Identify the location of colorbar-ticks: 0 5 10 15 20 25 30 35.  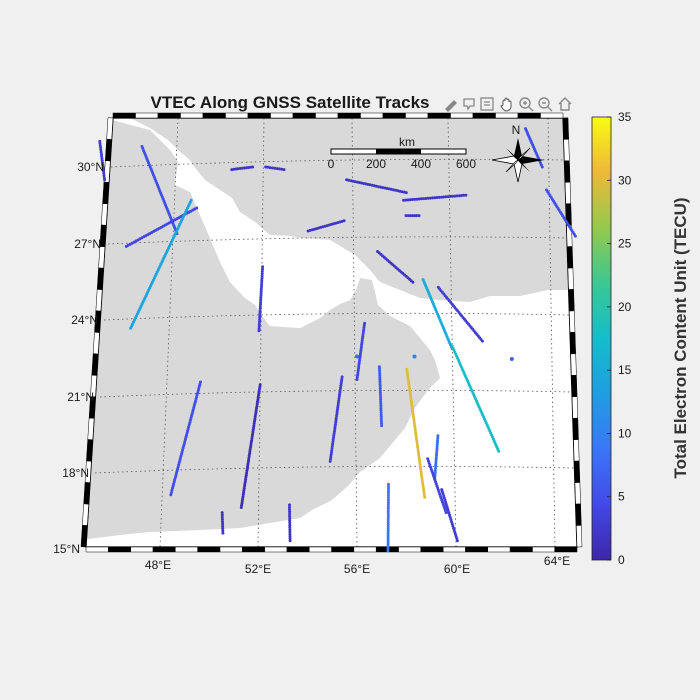
(619, 338).